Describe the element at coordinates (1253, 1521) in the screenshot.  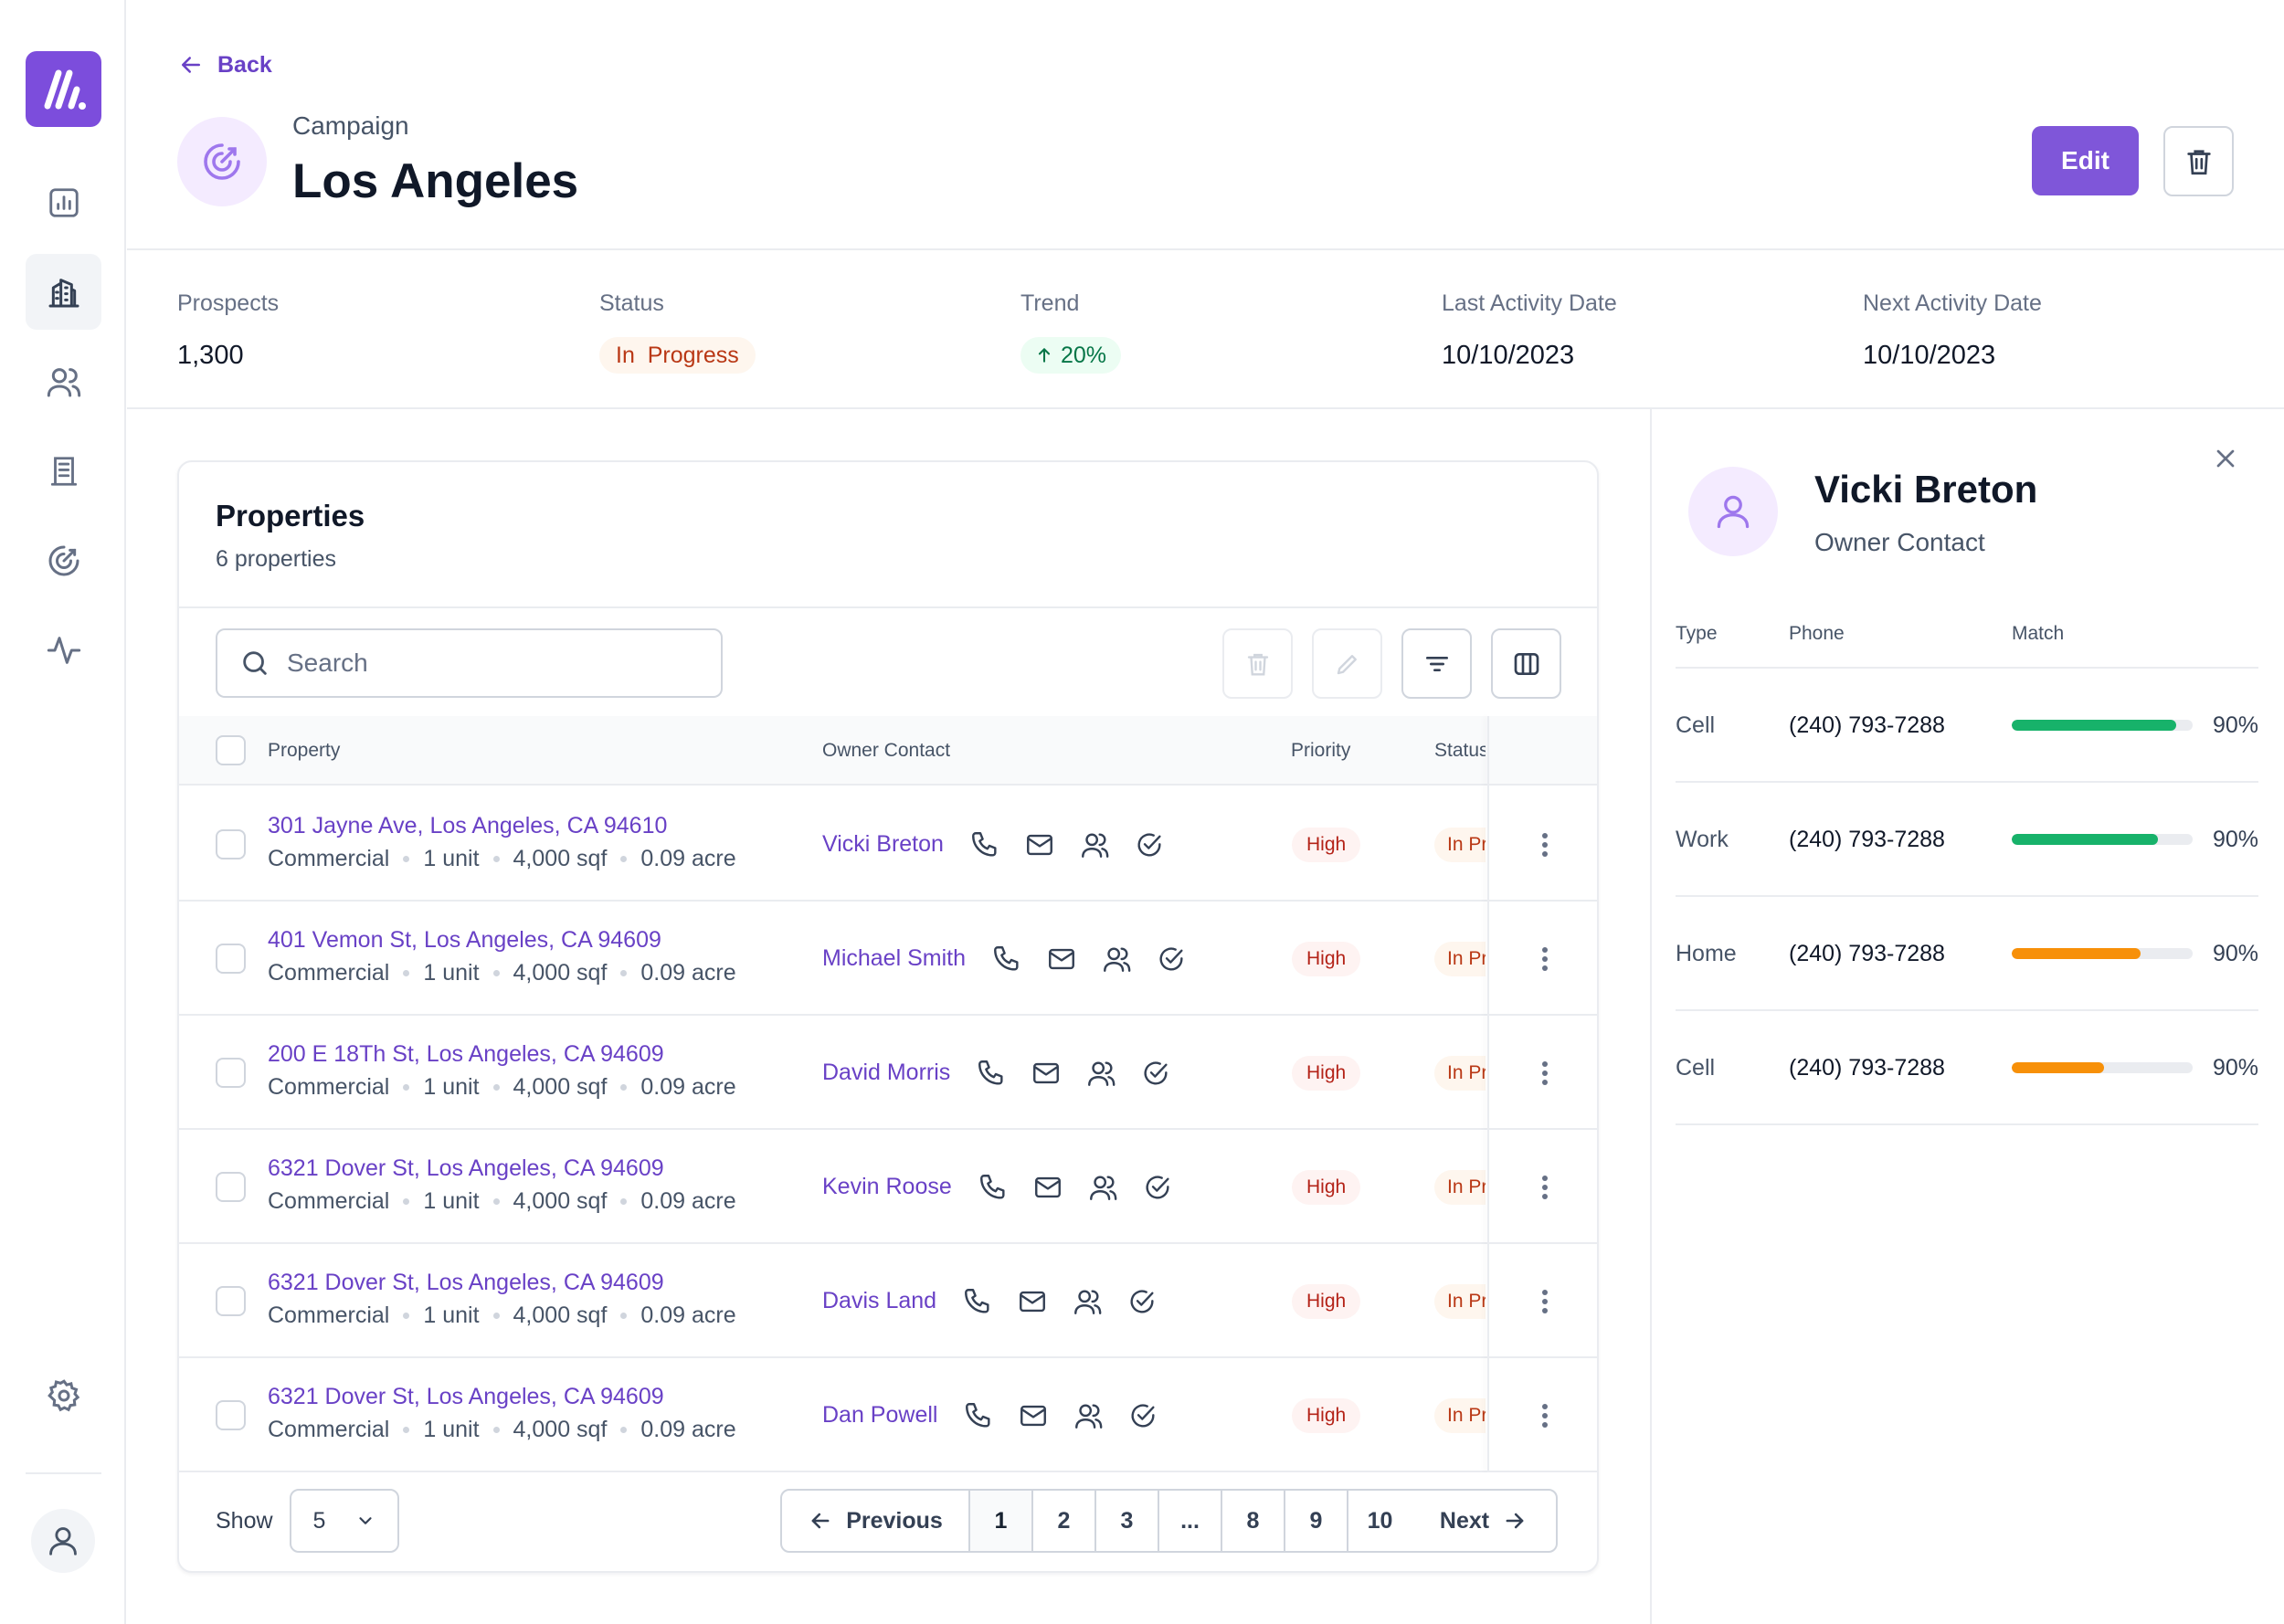
I see `page-number-button: 8` at that location.